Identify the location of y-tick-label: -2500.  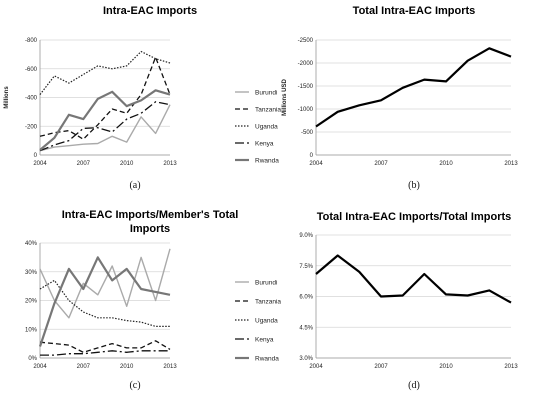
(306, 41).